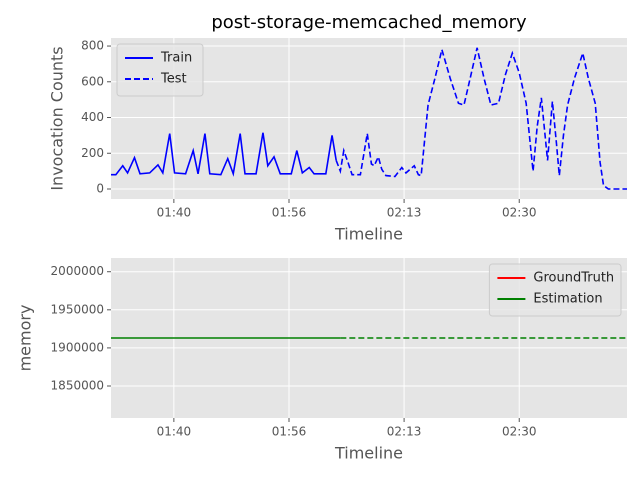  I want to click on legend-label: GroundTruth, so click(573, 278).